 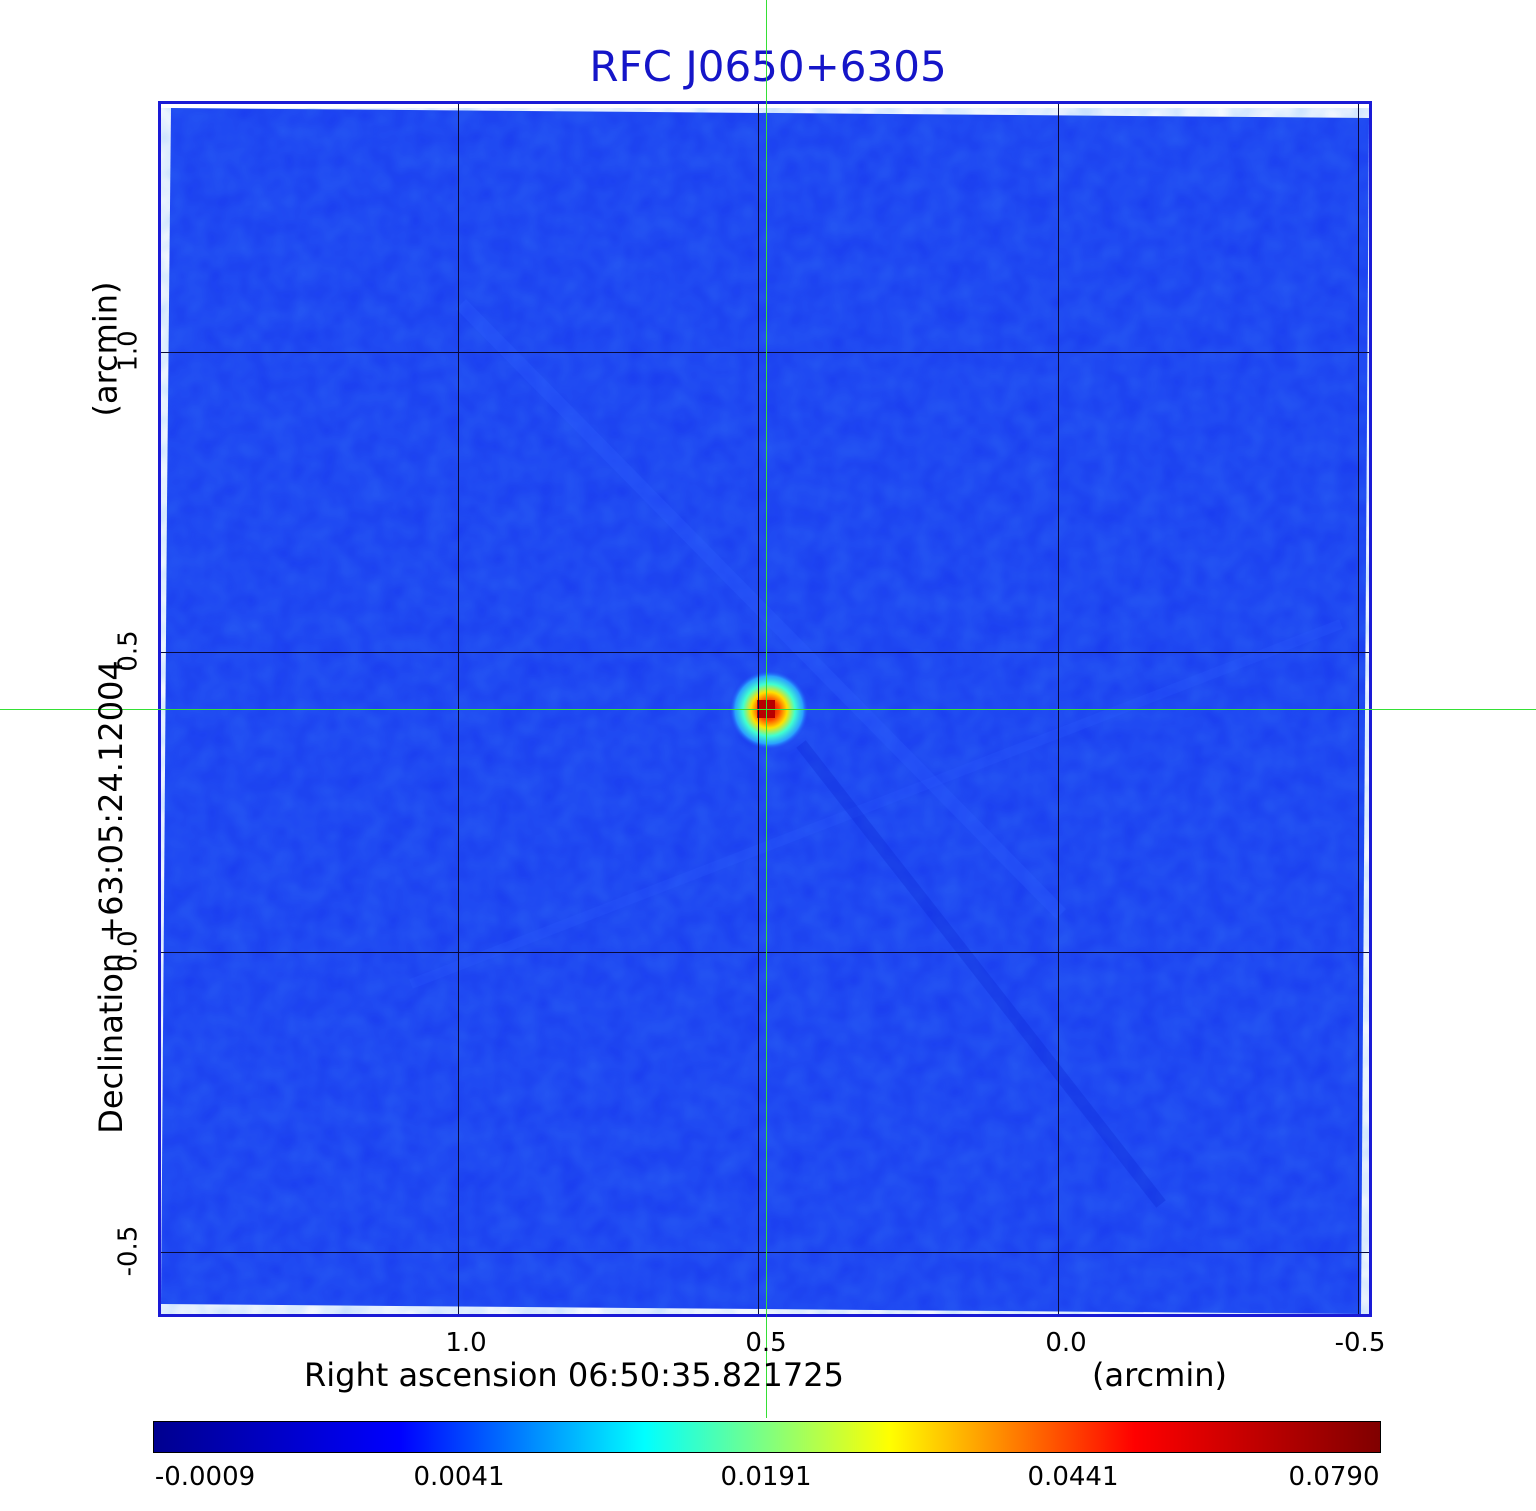 I want to click on x-tick-label: 0.5, so click(x=766, y=1343).